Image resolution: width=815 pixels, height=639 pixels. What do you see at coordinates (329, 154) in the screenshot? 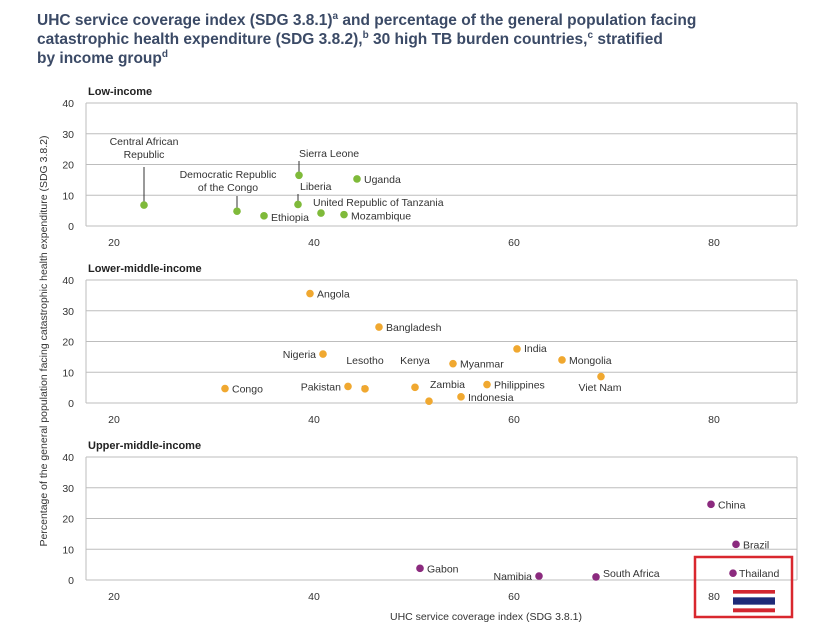
I see `point-label-sierra-leone: Sierra Leone` at bounding box center [329, 154].